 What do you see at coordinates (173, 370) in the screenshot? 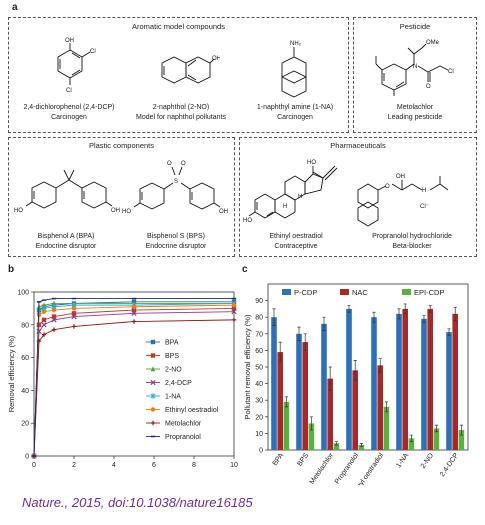
I see `chart-b-legend-label: 2-NO` at bounding box center [173, 370].